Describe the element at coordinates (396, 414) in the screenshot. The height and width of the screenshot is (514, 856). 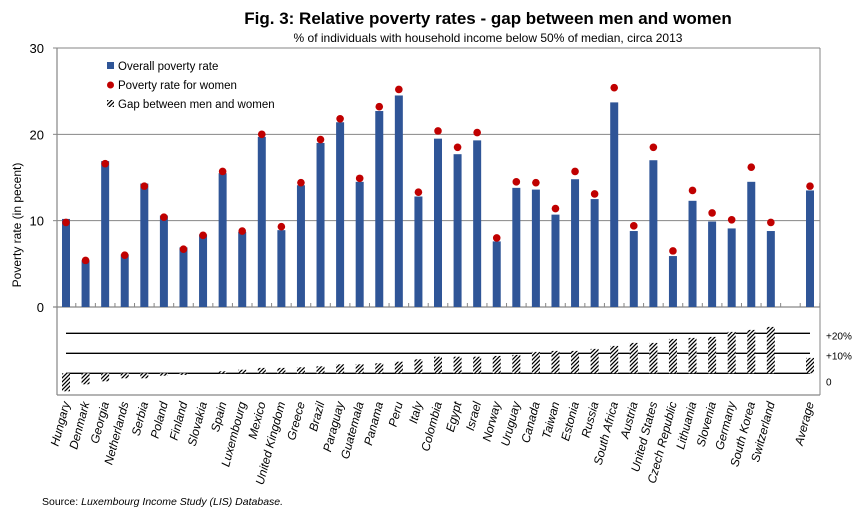
I see `x-tick-label: Peru` at that location.